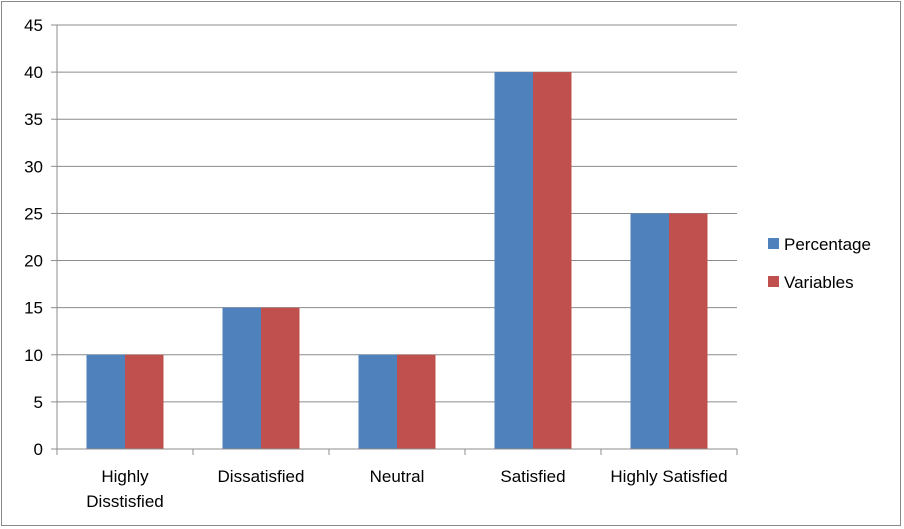  Describe the element at coordinates (33, 308) in the screenshot. I see `y-tick-label: 15` at that location.